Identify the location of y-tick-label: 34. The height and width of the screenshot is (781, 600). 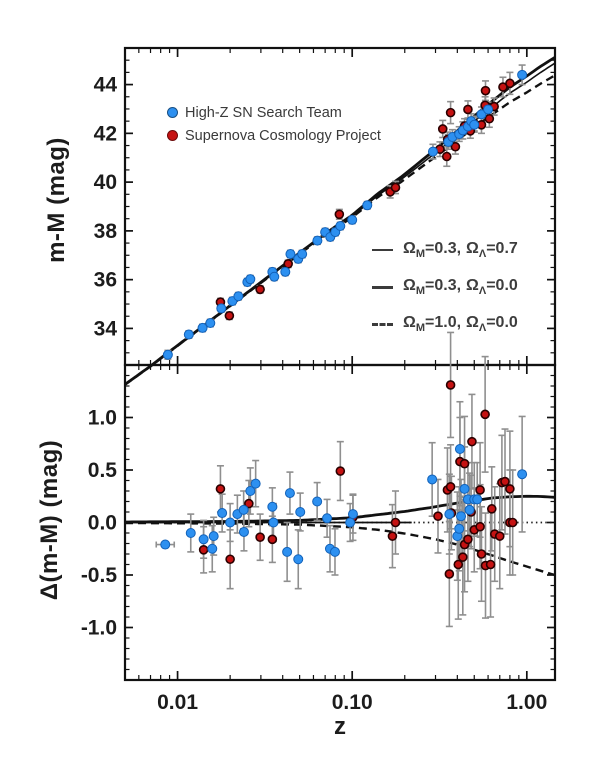
(106, 328).